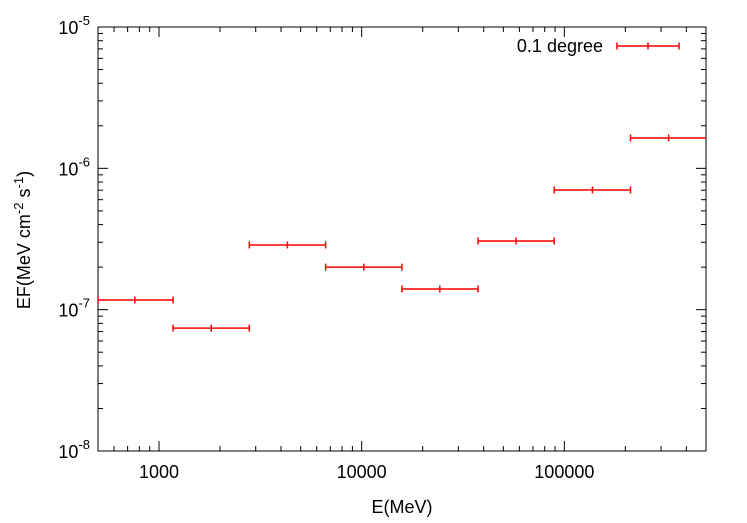 The width and height of the screenshot is (747, 523). I want to click on y-tick-exponent: -6, so click(84, 161).